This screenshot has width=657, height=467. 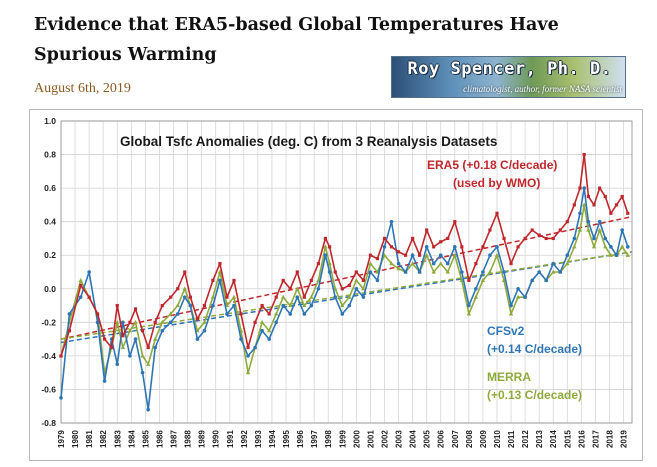 I want to click on x-tick-label: 2015, so click(x=567, y=439).